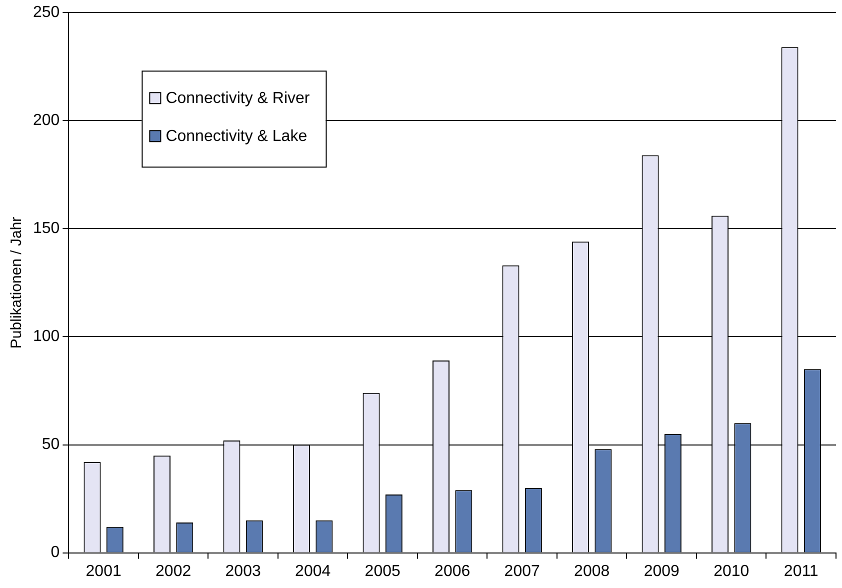 This screenshot has width=842, height=588. Describe the element at coordinates (313, 571) in the screenshot. I see `x-tick-label: 2004` at that location.